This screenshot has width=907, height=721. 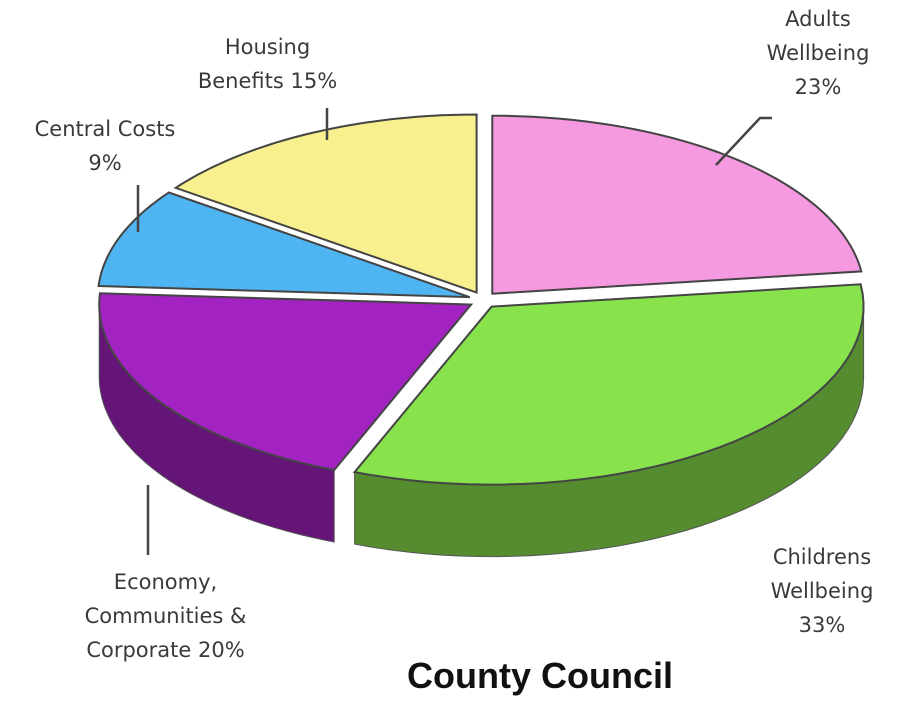 What do you see at coordinates (105, 163) in the screenshot?
I see `value-label: 9%` at bounding box center [105, 163].